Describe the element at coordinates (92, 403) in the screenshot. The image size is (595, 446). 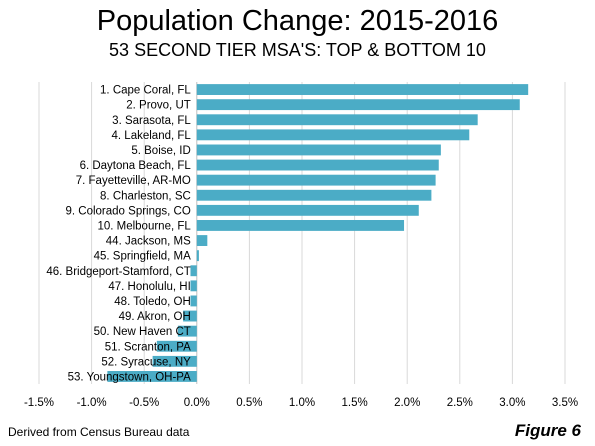
I see `x-tick-label: -1.0%` at that location.